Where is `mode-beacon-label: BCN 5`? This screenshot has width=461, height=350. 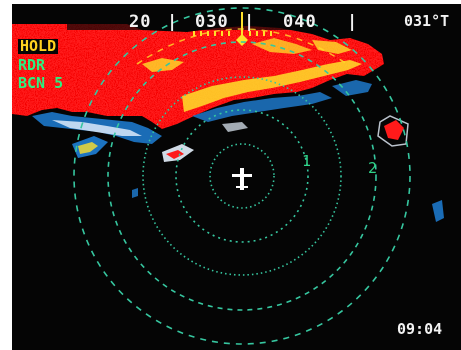 mode-beacon-label: BCN 5 is located at coordinates (41, 83).